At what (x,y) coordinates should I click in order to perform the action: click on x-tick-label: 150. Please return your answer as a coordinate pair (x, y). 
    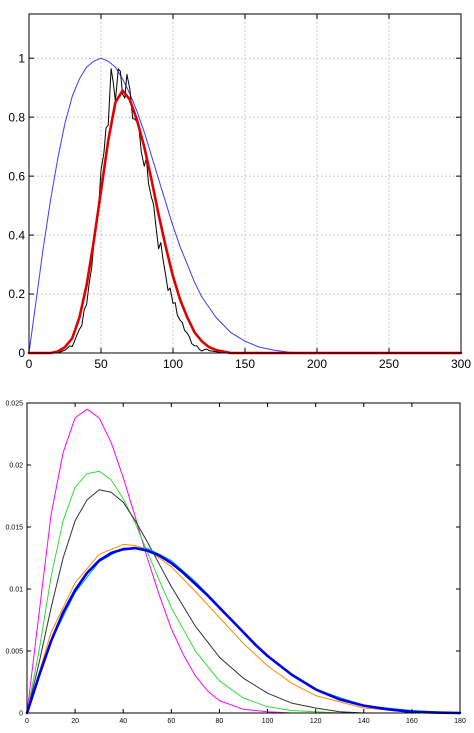
    Looking at the image, I should click on (245, 364).